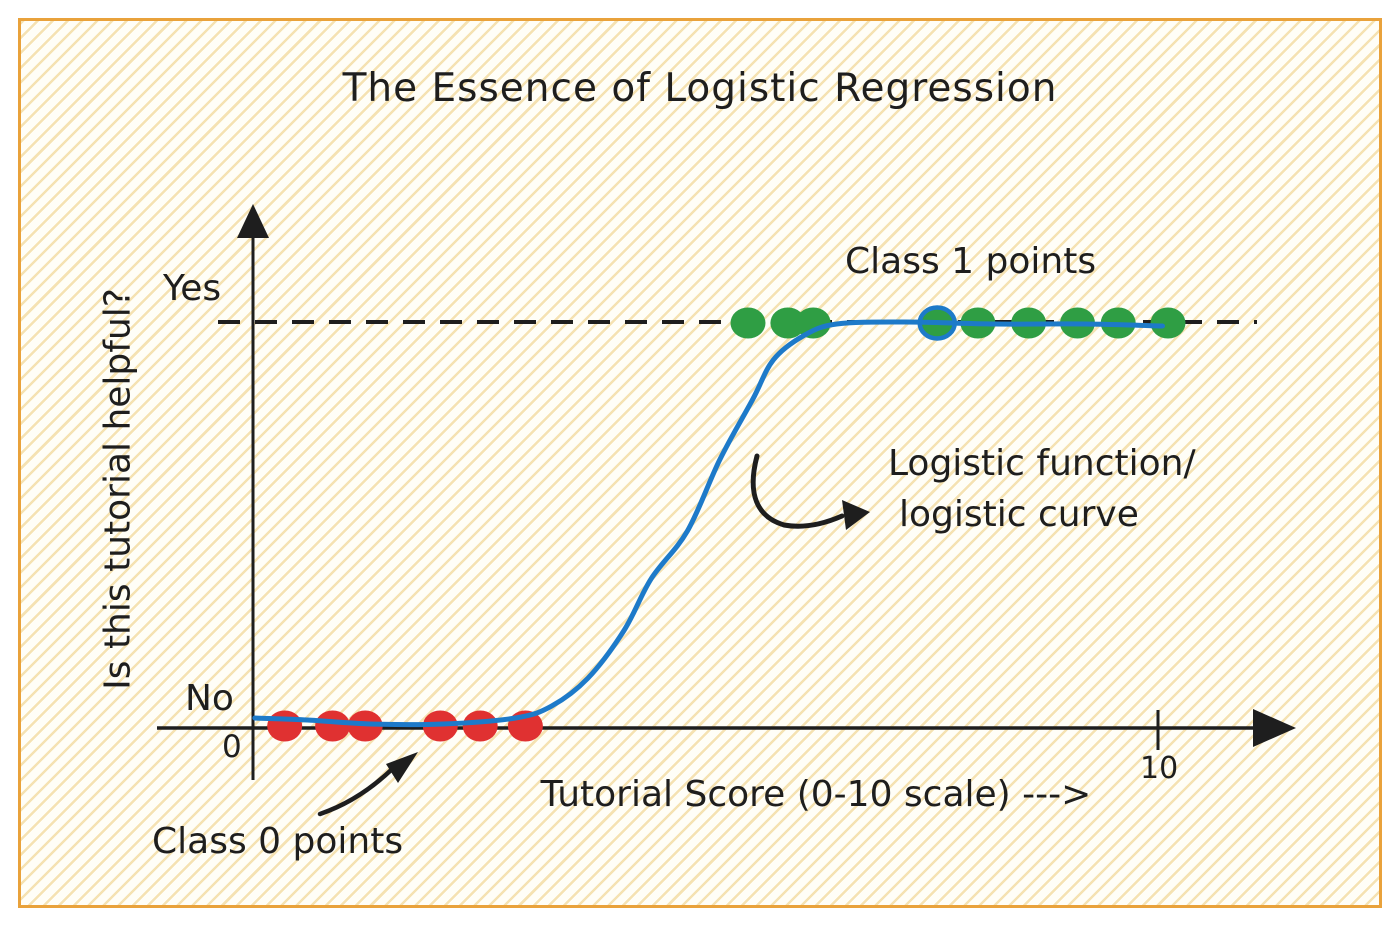 Image resolution: width=1400 pixels, height=926 pixels. What do you see at coordinates (118, 489) in the screenshot?
I see `y-axis-label: Is this tutorial helpful?` at bounding box center [118, 489].